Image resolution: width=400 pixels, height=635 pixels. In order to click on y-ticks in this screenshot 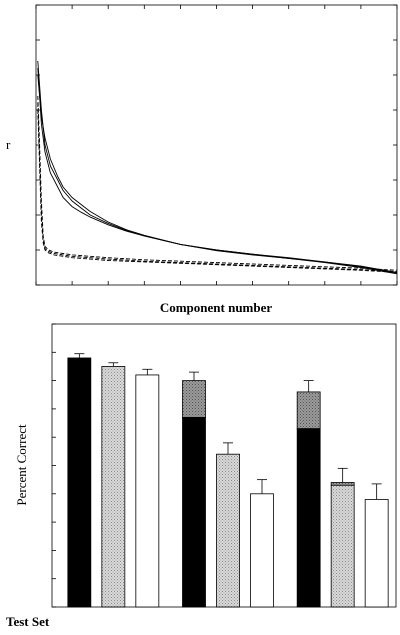, I will do `click(54, 465)`.